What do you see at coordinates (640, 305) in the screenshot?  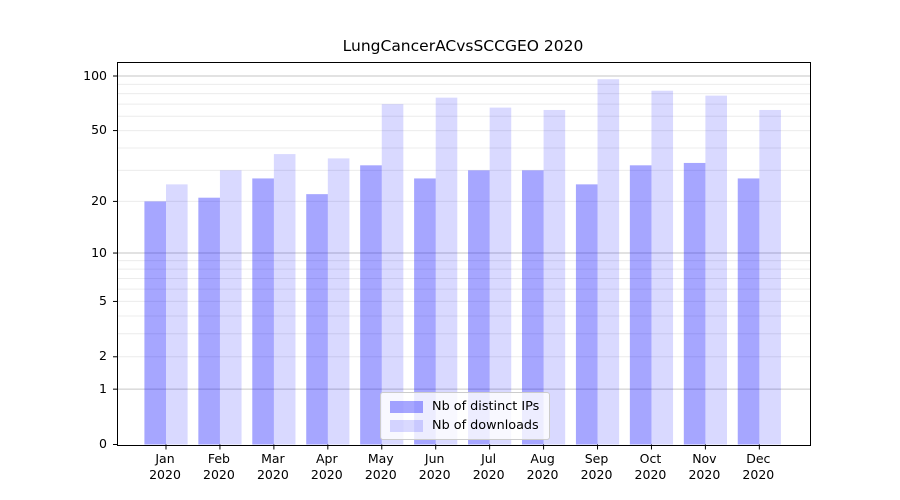 I see `bar-distinct-ips-oct` at bounding box center [640, 305].